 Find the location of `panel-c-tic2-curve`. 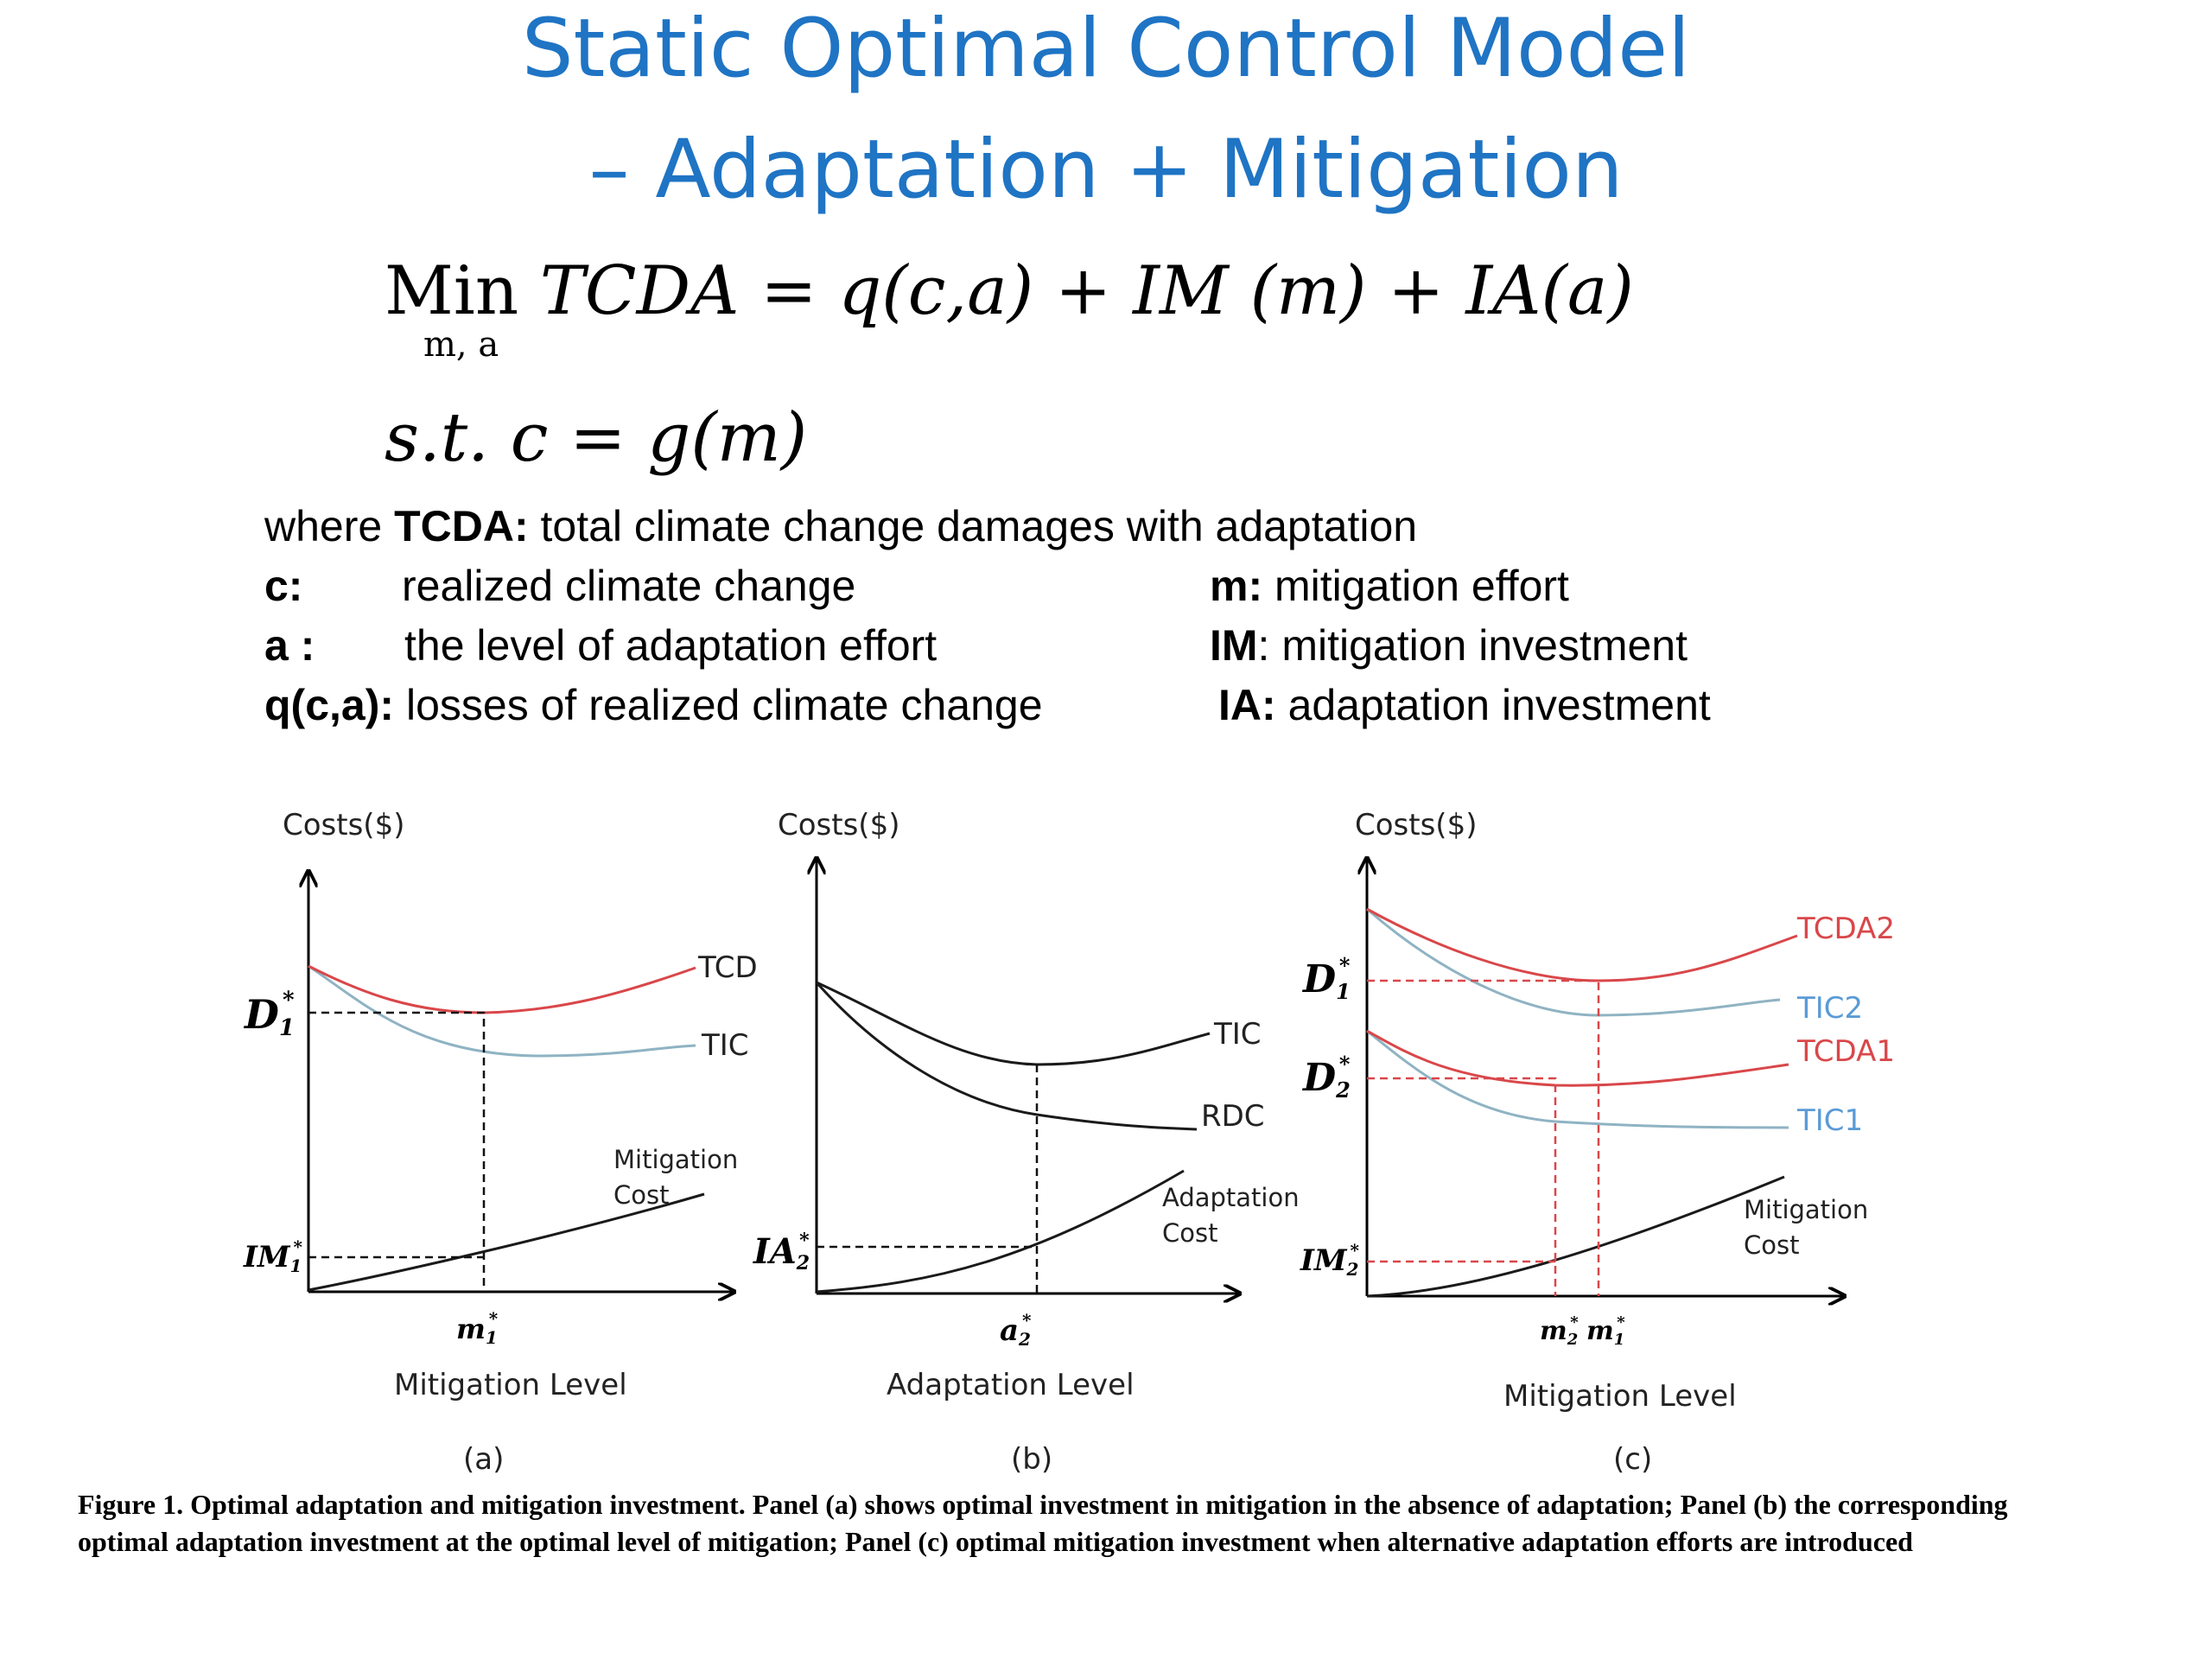

panel-c-tic2-curve is located at coordinates (1573, 962).